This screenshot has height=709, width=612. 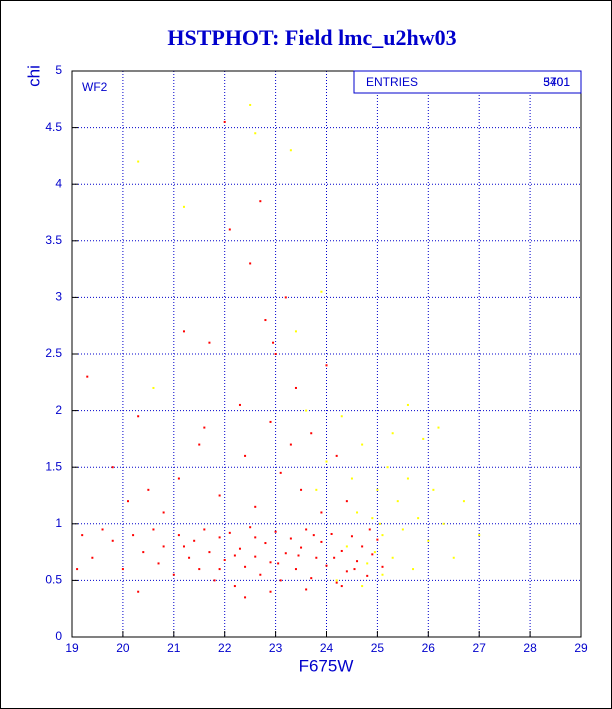 What do you see at coordinates (581, 648) in the screenshot?
I see `x-tick-label: 29` at bounding box center [581, 648].